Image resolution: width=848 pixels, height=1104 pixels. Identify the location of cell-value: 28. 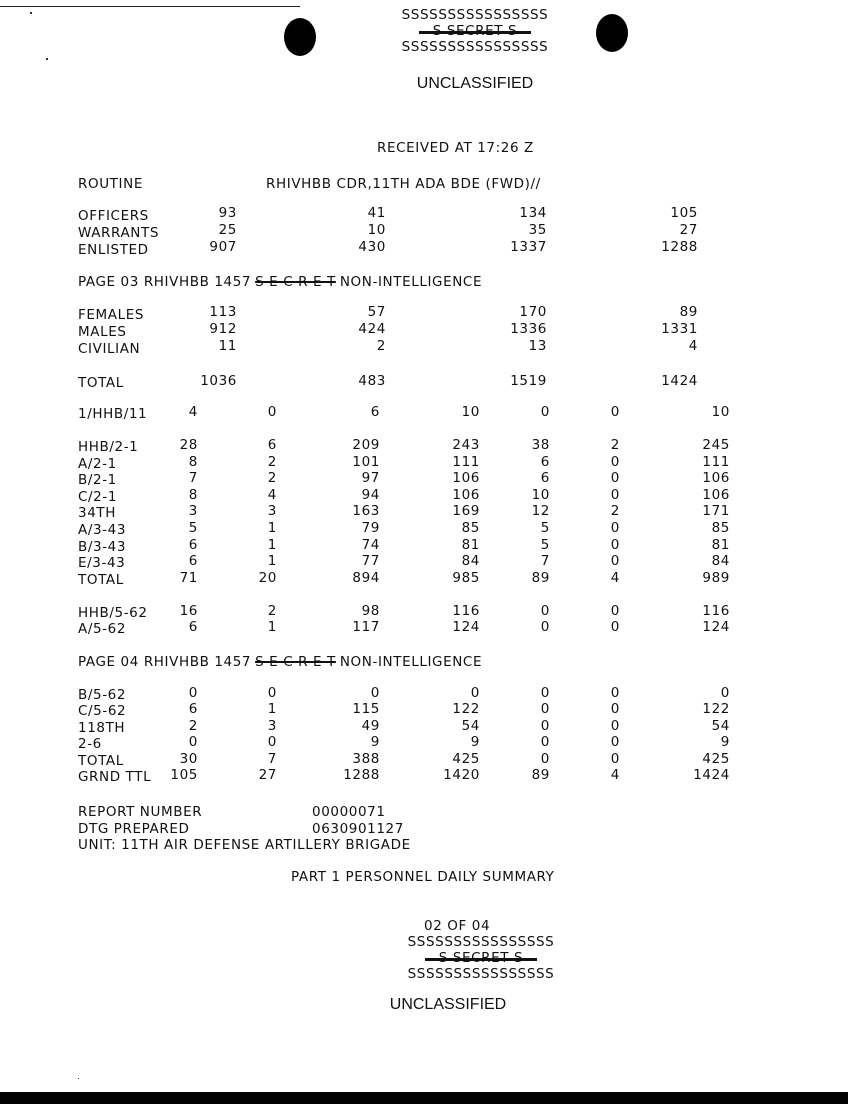
(188, 445).